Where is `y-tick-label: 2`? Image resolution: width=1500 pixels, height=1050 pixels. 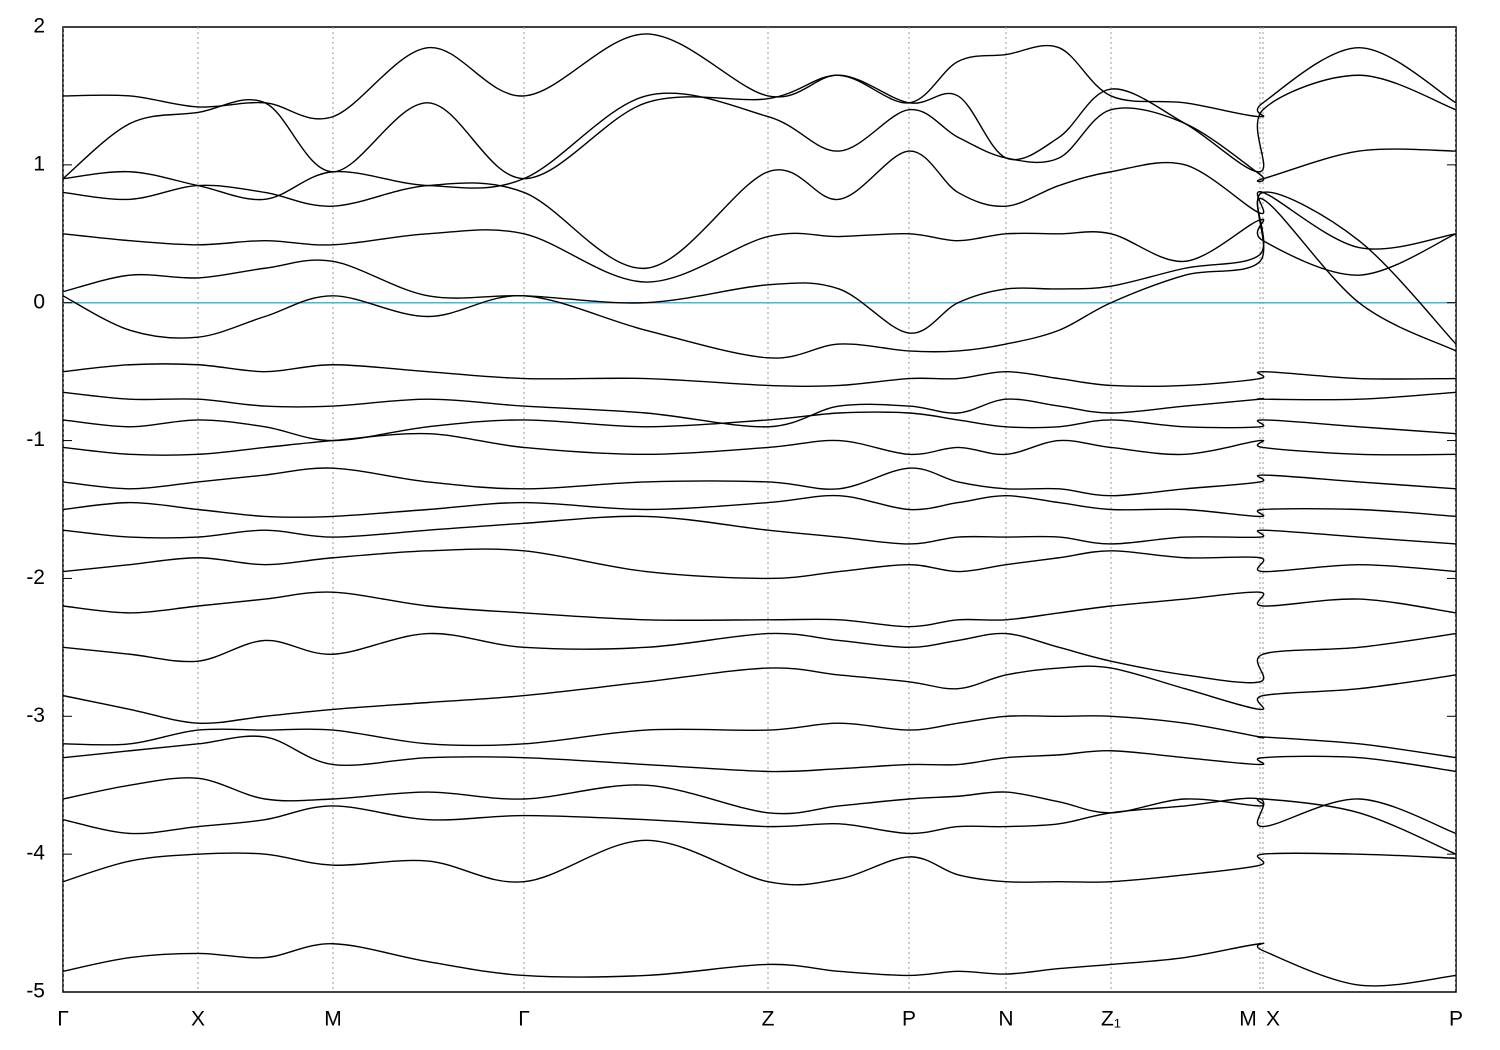 y-tick-label: 2 is located at coordinates (39, 26).